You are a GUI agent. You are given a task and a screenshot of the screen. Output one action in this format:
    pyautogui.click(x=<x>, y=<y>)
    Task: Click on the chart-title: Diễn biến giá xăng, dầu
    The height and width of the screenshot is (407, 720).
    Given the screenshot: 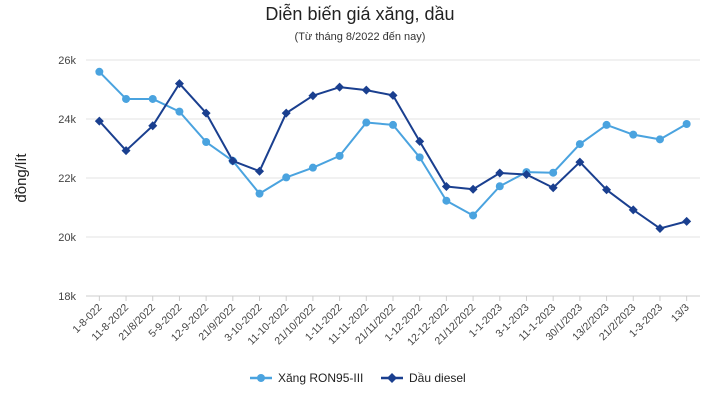 What is the action you would take?
    pyautogui.click(x=360, y=14)
    